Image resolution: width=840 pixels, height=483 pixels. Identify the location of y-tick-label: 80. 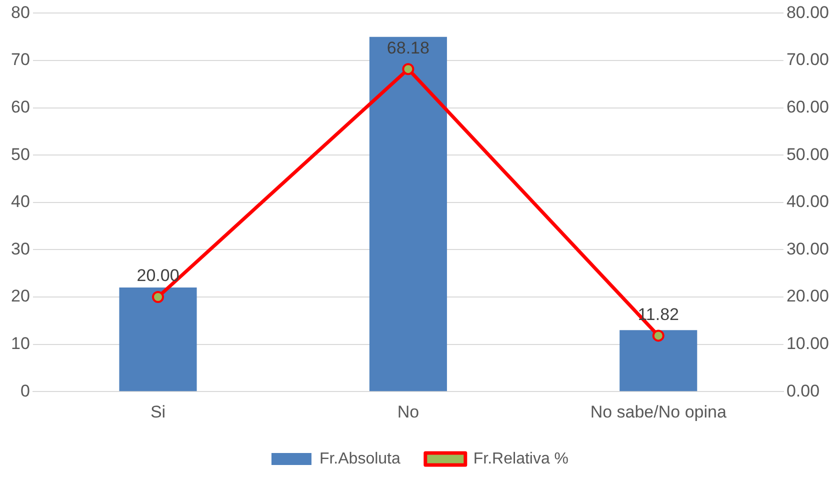
(20, 12).